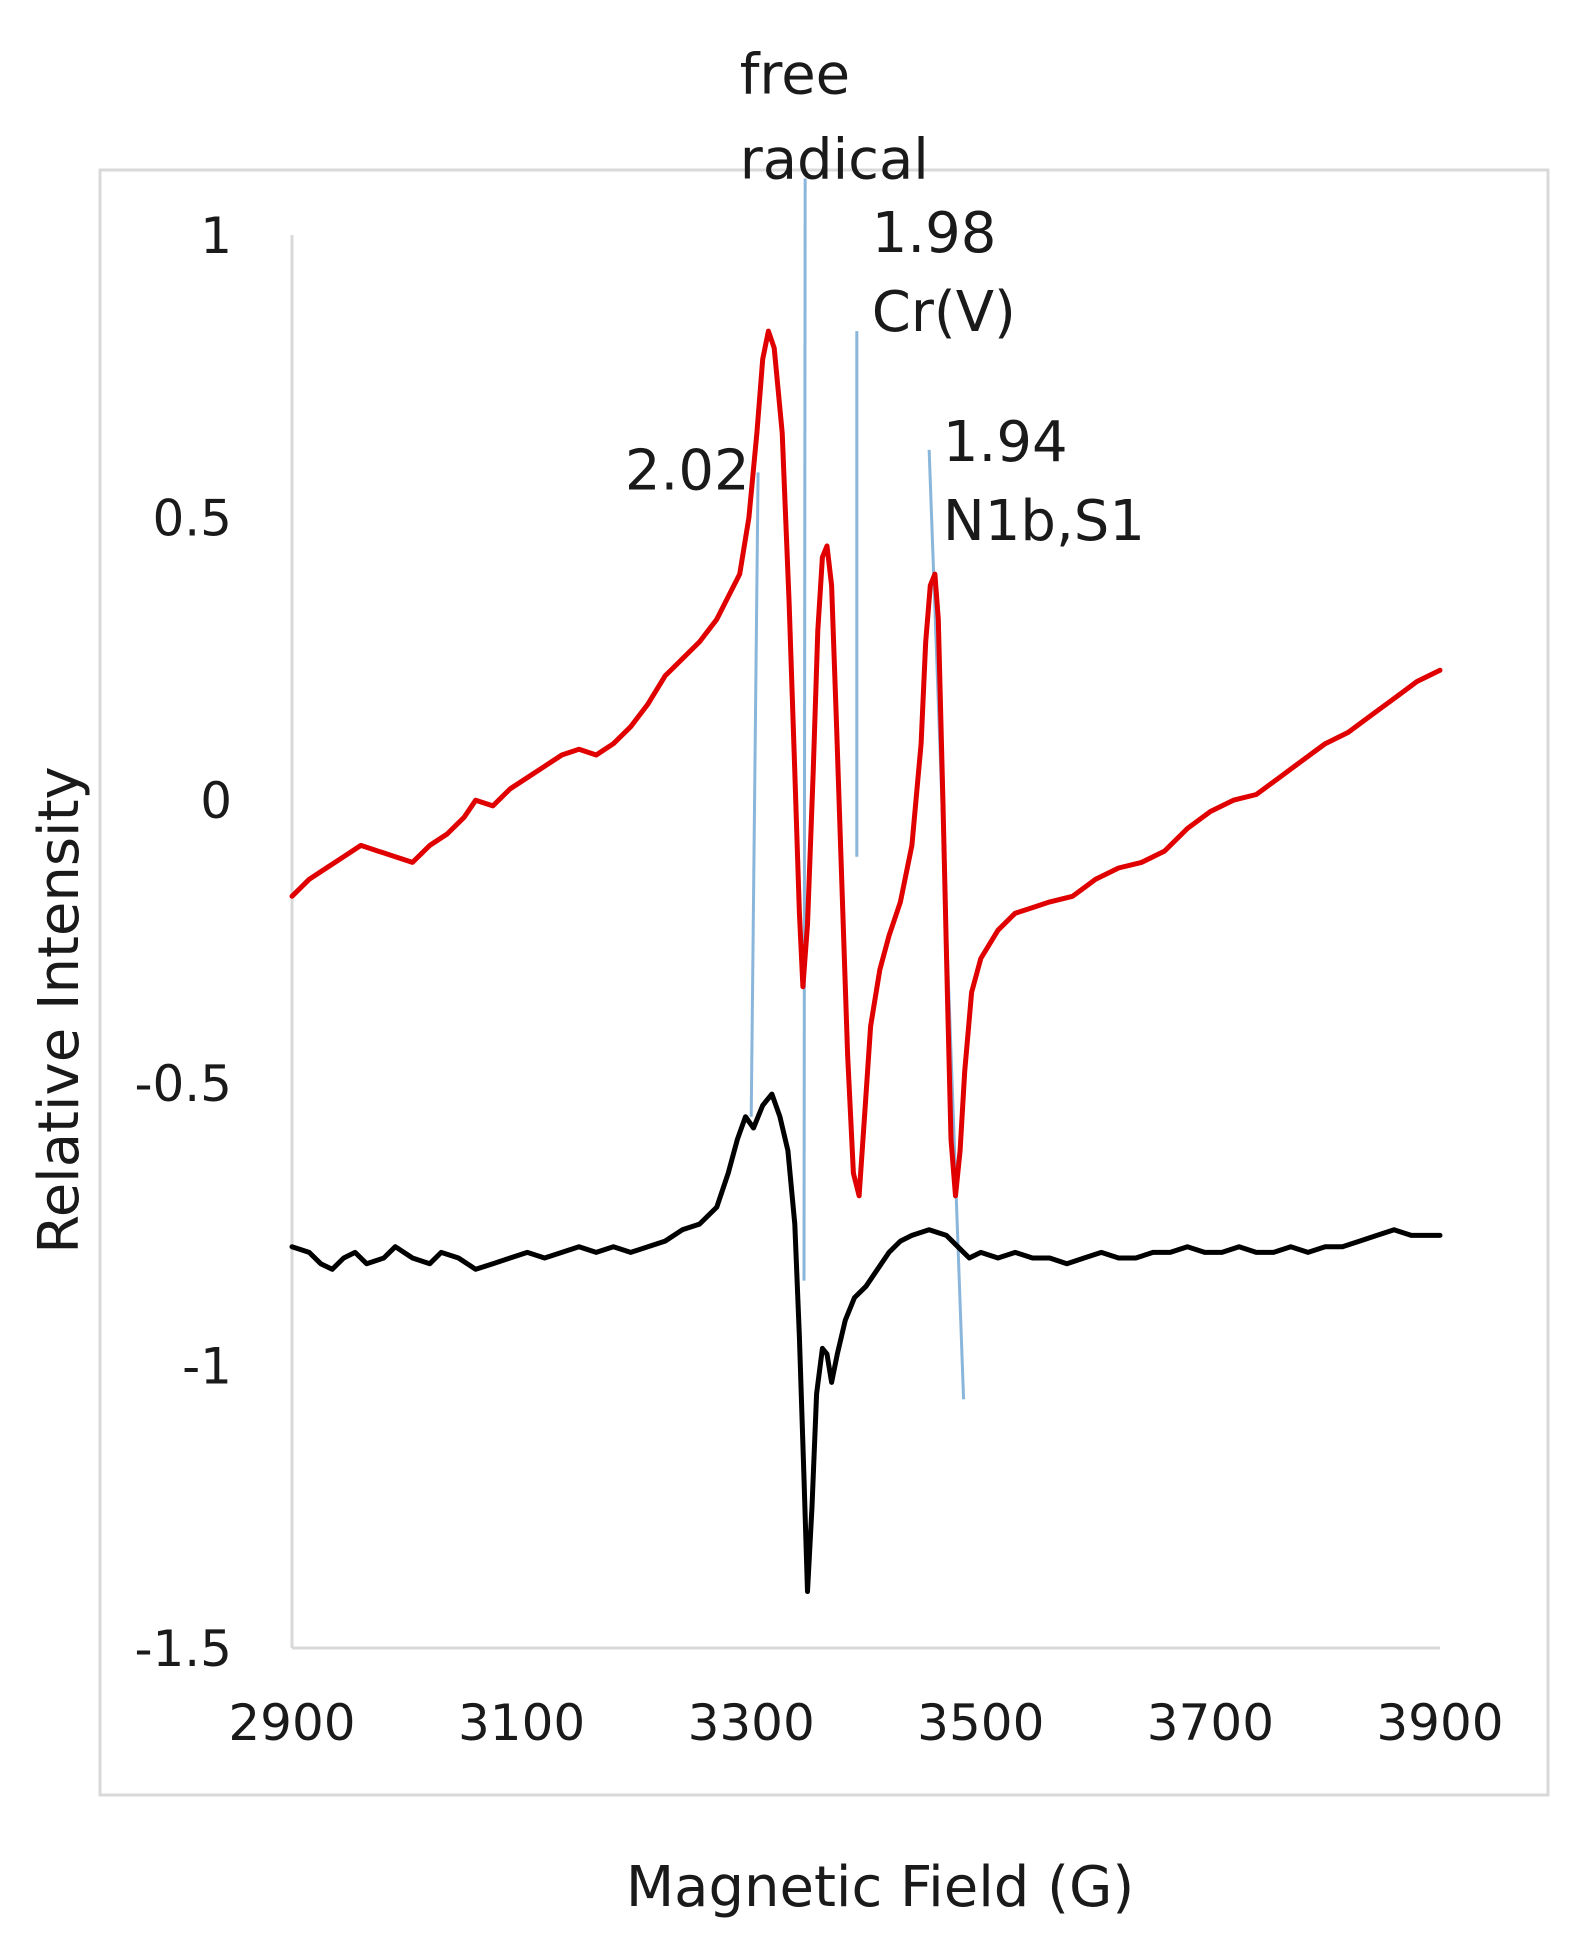  What do you see at coordinates (59, 1009) in the screenshot?
I see `y-axis-title: Relative Intensity` at bounding box center [59, 1009].